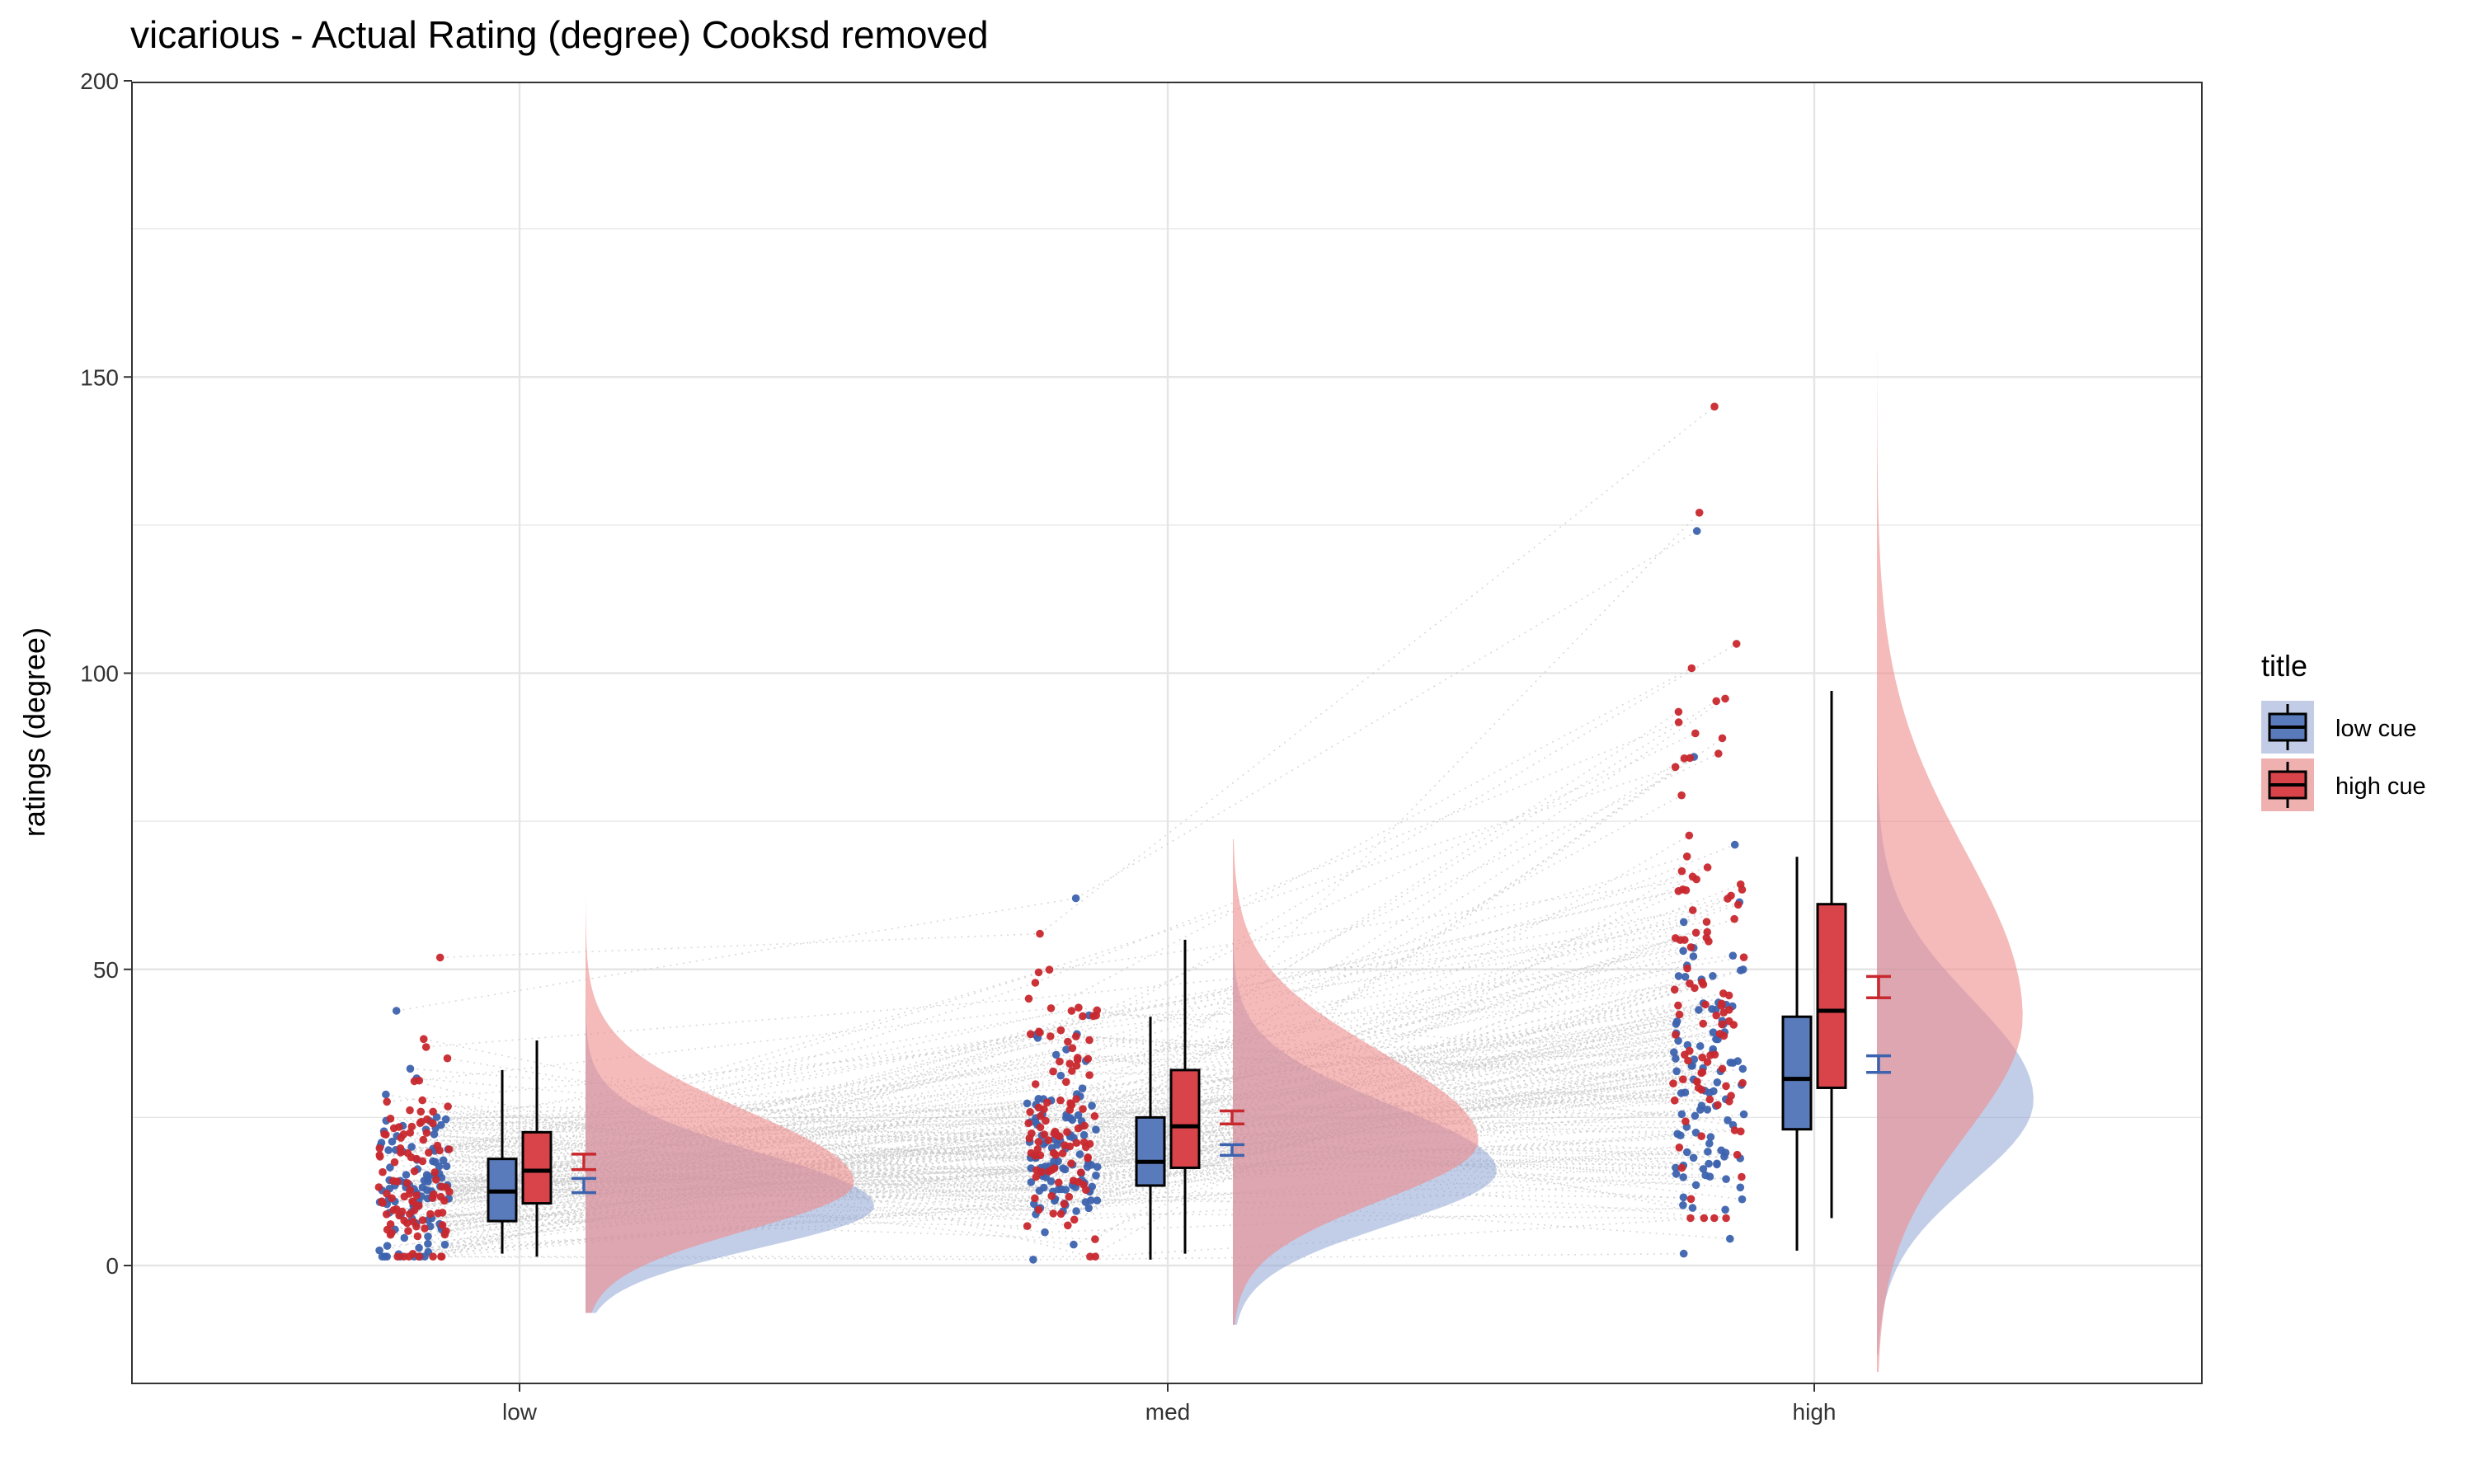 This screenshot has width=2474, height=1484. I want to click on density-cloud, so click(1356, 1081).